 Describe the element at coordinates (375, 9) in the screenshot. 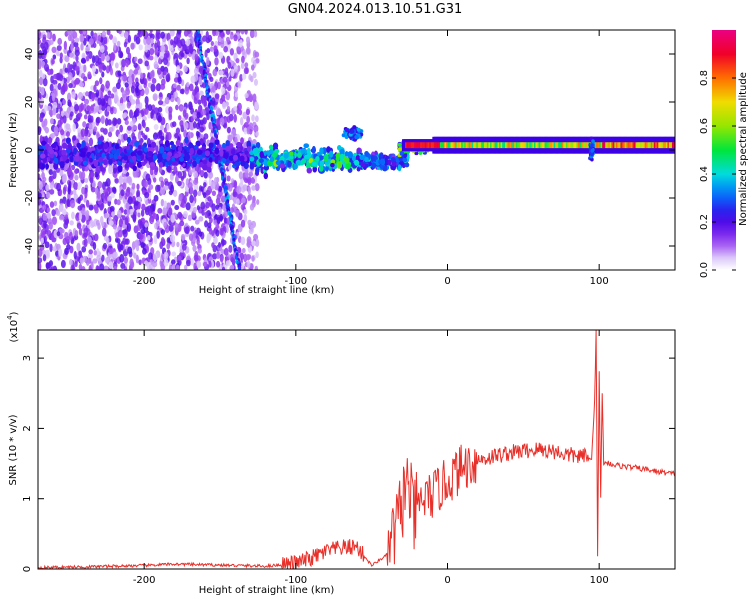

I see `chart-title: GN04.2024.013.10.51.G31` at that location.